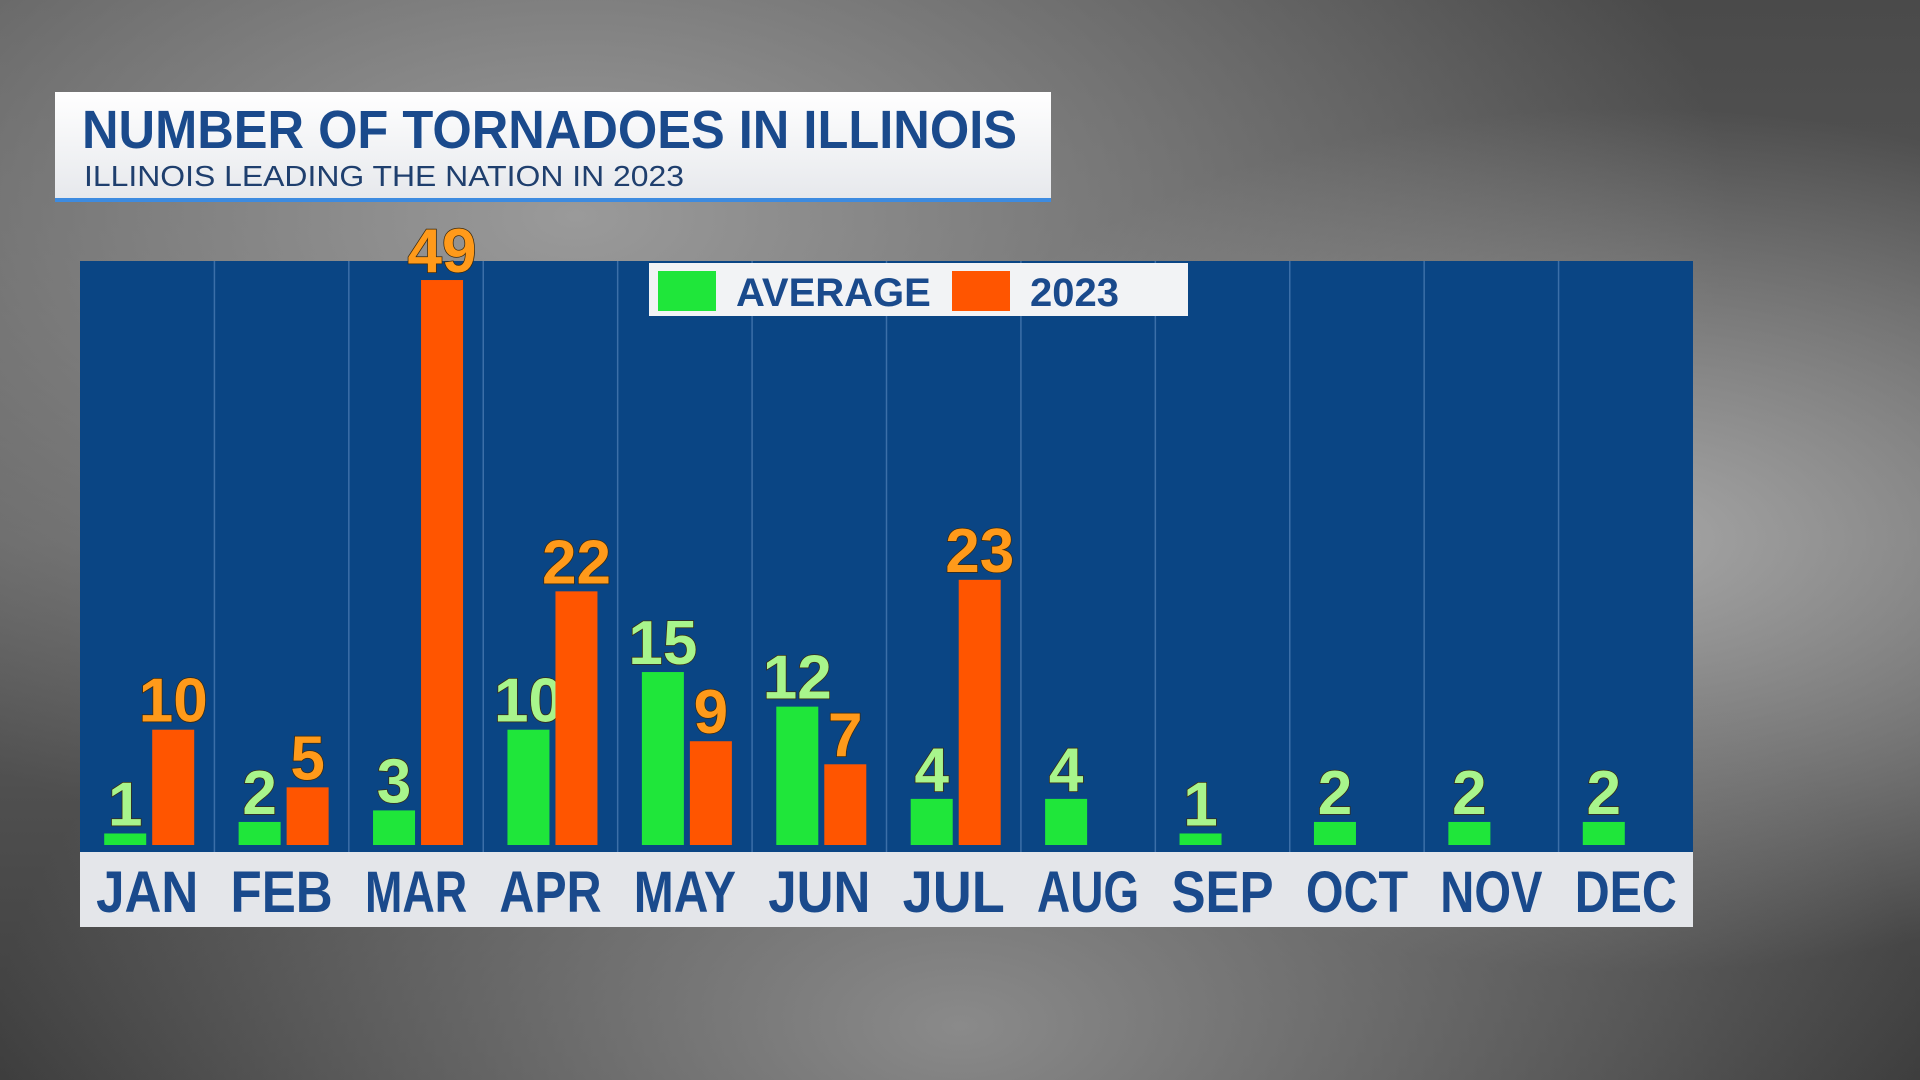  Describe the element at coordinates (1626, 892) in the screenshot. I see `x-tick-label: DEC` at that location.